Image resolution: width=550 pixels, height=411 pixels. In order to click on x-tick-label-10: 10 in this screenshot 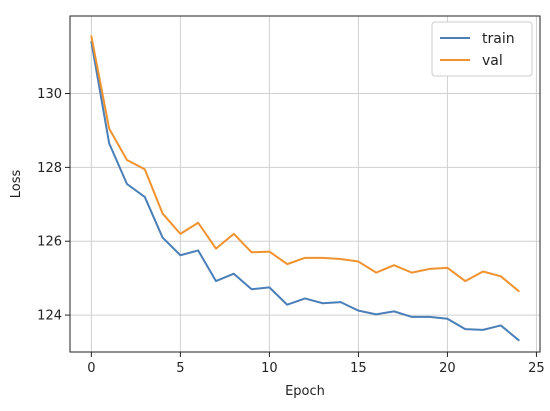, I will do `click(269, 368)`.